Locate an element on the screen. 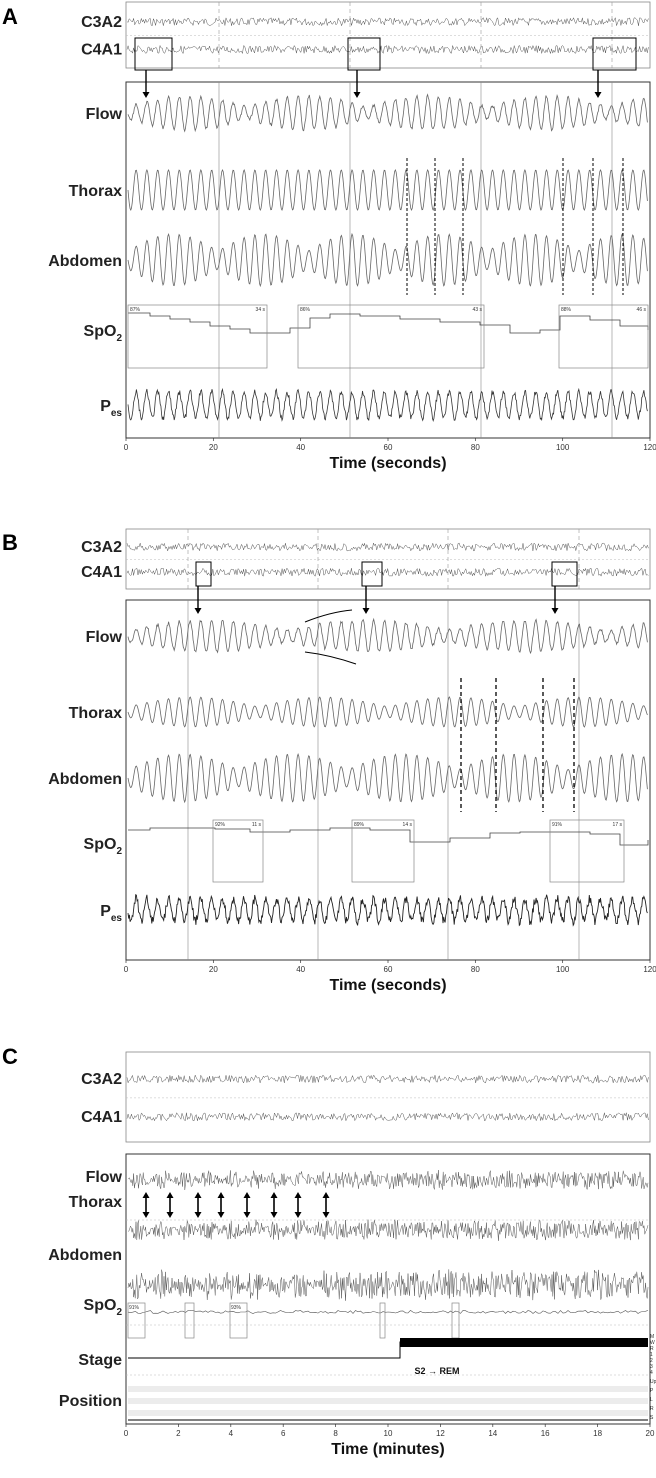 This screenshot has width=656, height=1478. desat-duration: 14 s is located at coordinates (408, 825).